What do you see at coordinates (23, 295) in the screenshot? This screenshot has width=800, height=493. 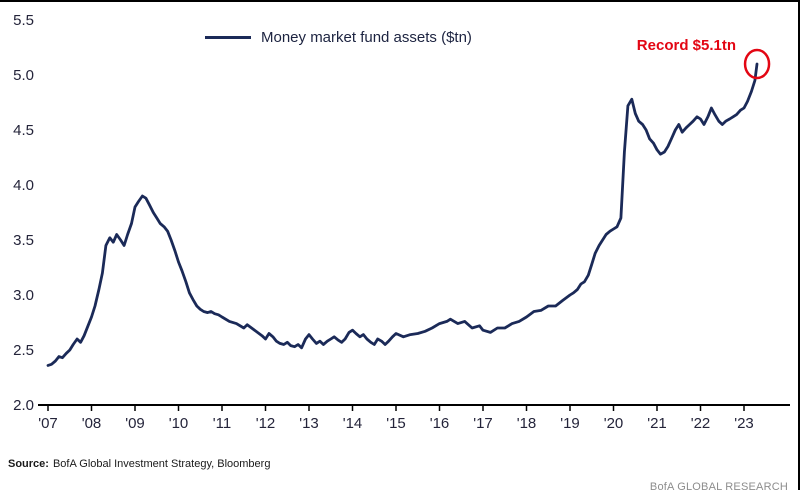 I see `y-tick-label: 3.0` at bounding box center [23, 295].